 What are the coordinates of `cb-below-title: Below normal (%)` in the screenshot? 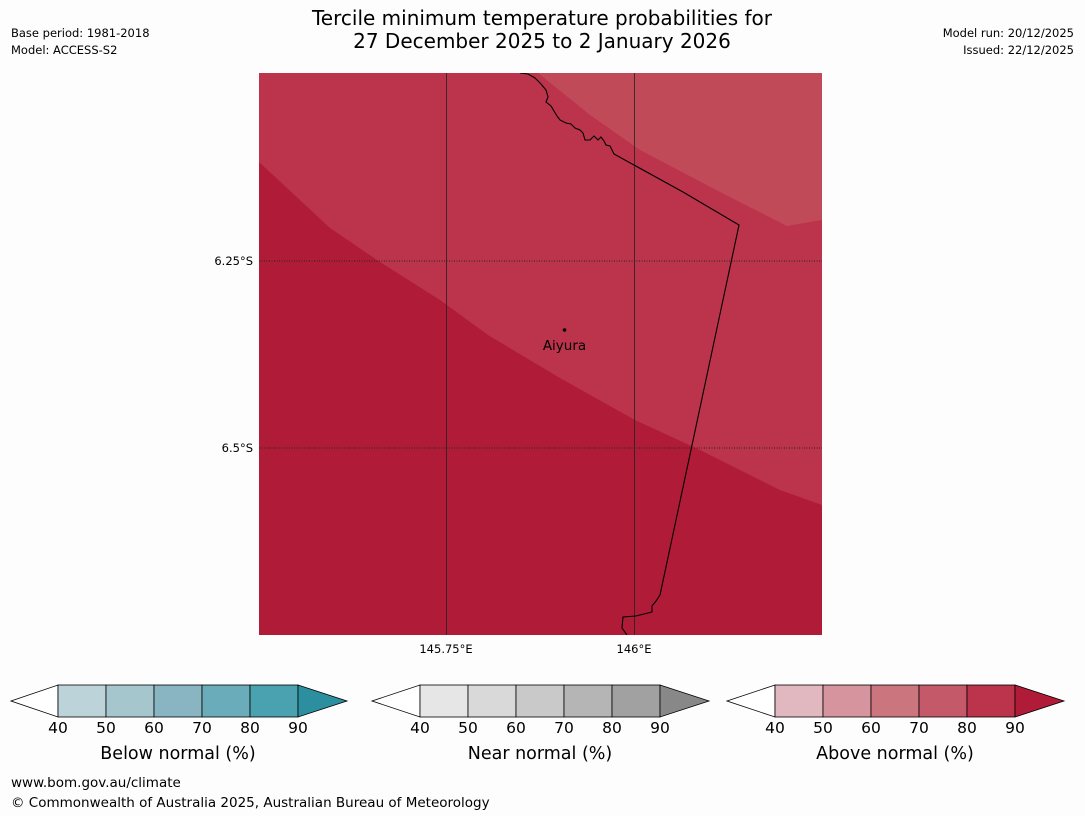 It's located at (178, 754).